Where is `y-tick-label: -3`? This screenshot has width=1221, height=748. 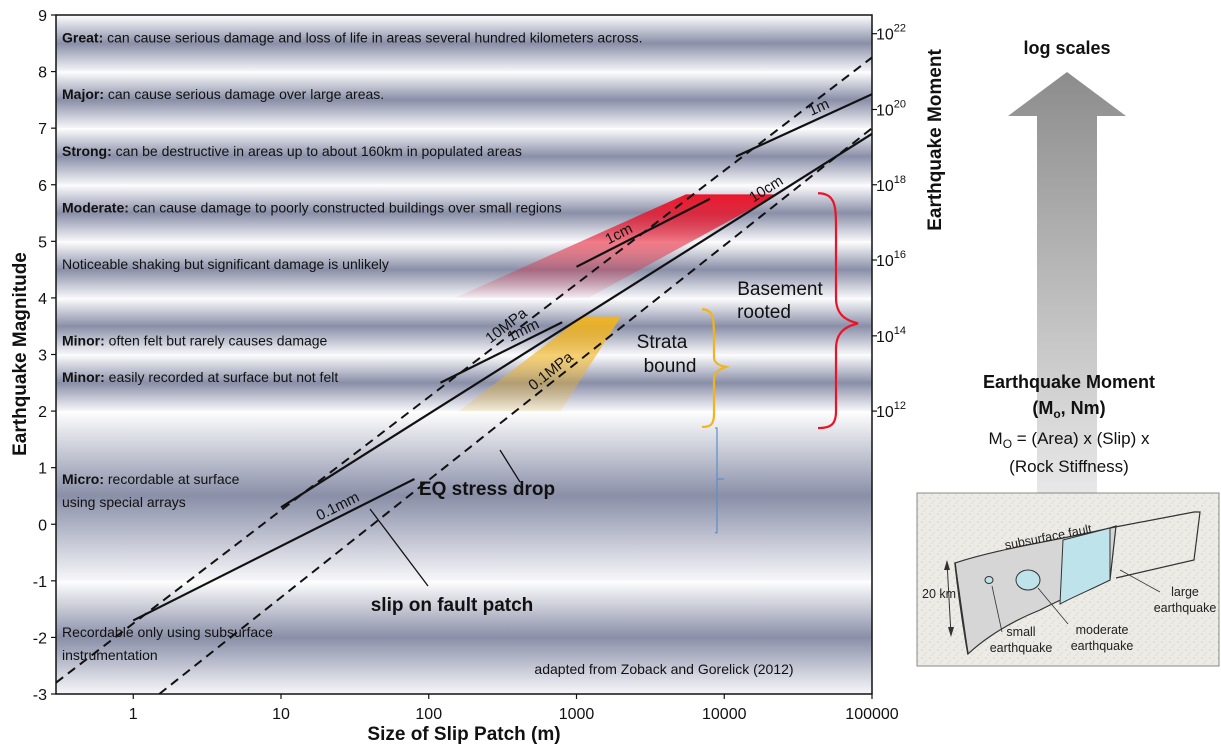
y-tick-label: -3 is located at coordinates (40, 695).